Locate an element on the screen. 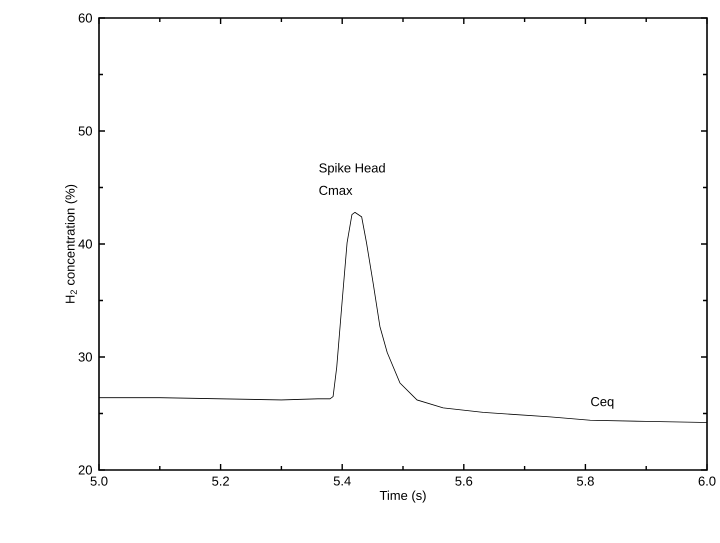 The image size is (720, 543). x-tick-label: 5.0 is located at coordinates (99, 481).